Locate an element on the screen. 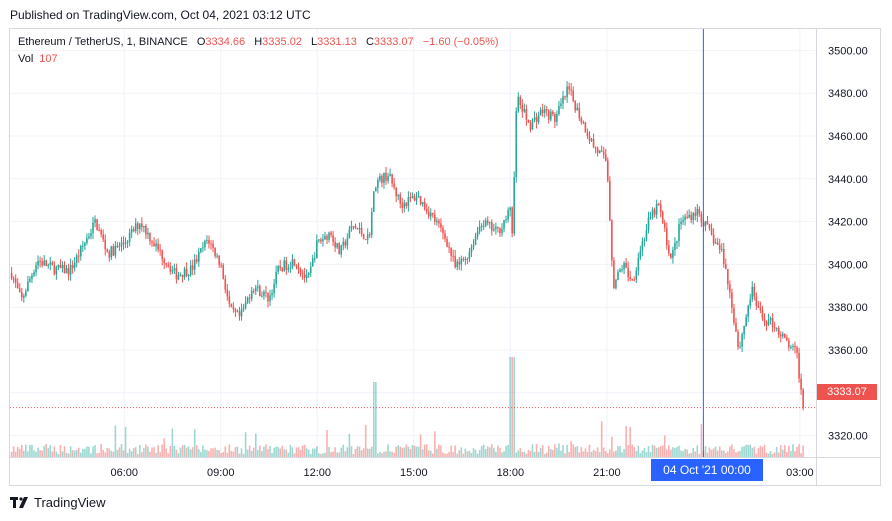  price-tick-label: 3400.00 is located at coordinates (848, 265).